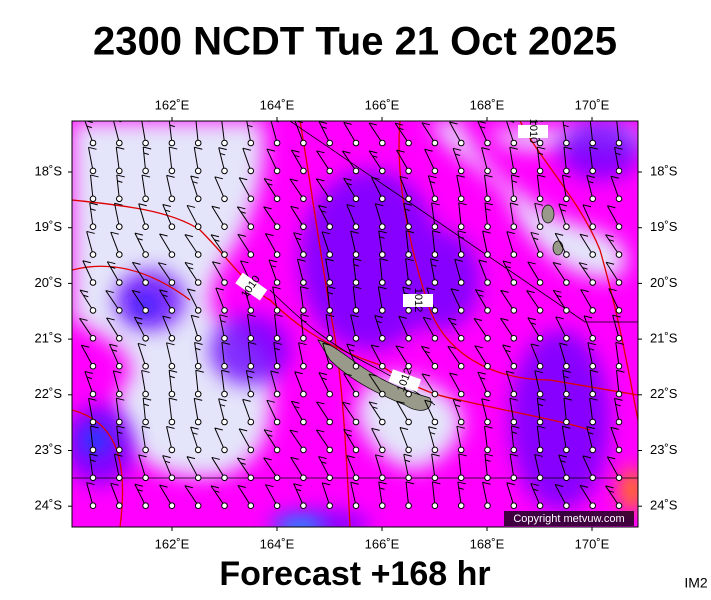  What do you see at coordinates (696, 583) in the screenshot?
I see `image-id: IM2` at bounding box center [696, 583].